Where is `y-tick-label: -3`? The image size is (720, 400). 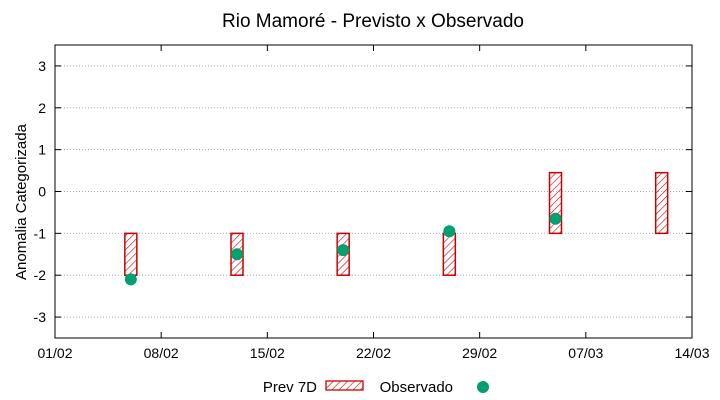 y-tick-label: -3 is located at coordinates (40, 317).